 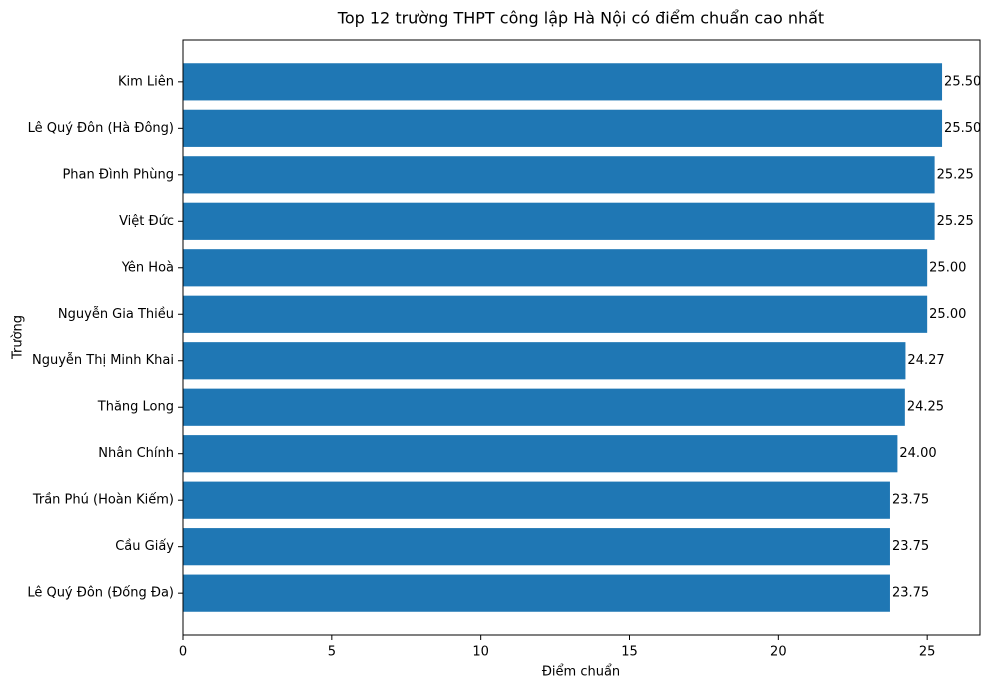 I want to click on y-tick-label: Phan Đình Phùng, so click(x=118, y=174).